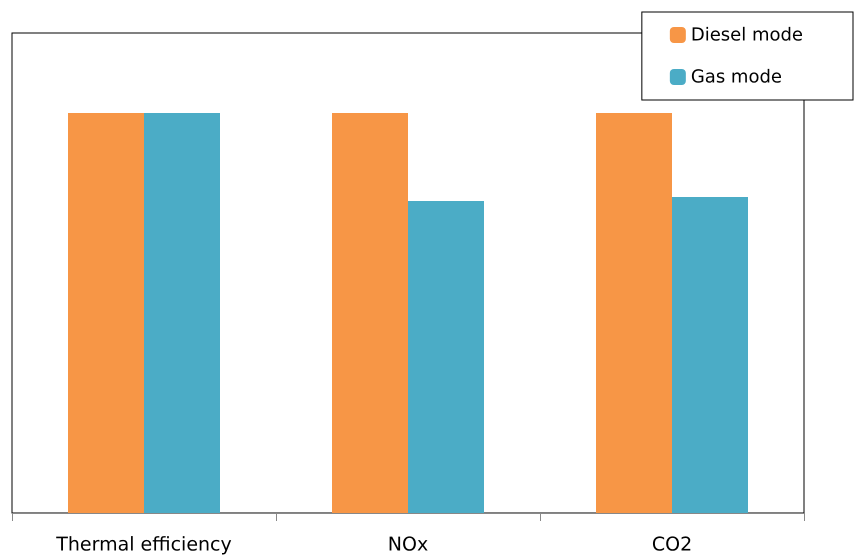  What do you see at coordinates (736, 77) in the screenshot?
I see `legend-label: Gas mode` at bounding box center [736, 77].